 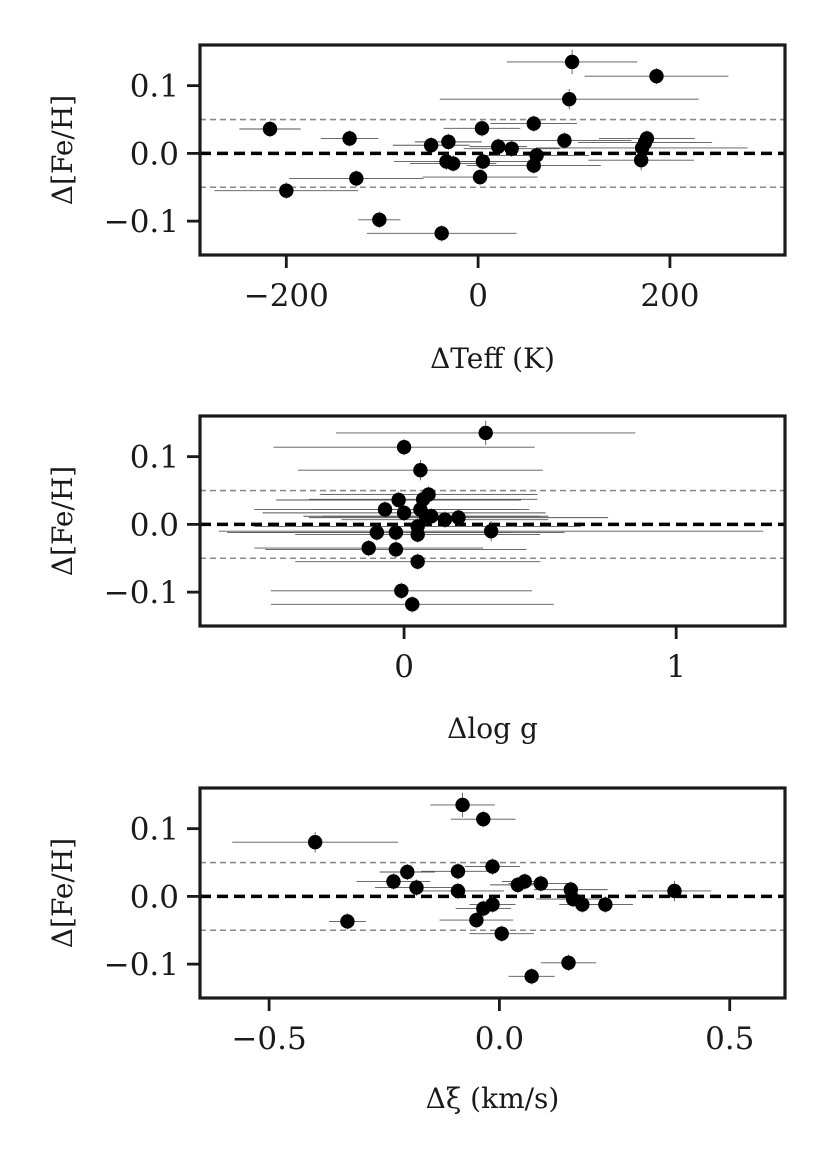 What do you see at coordinates (729, 1039) in the screenshot?
I see `x-tick-label: 0.5` at bounding box center [729, 1039].